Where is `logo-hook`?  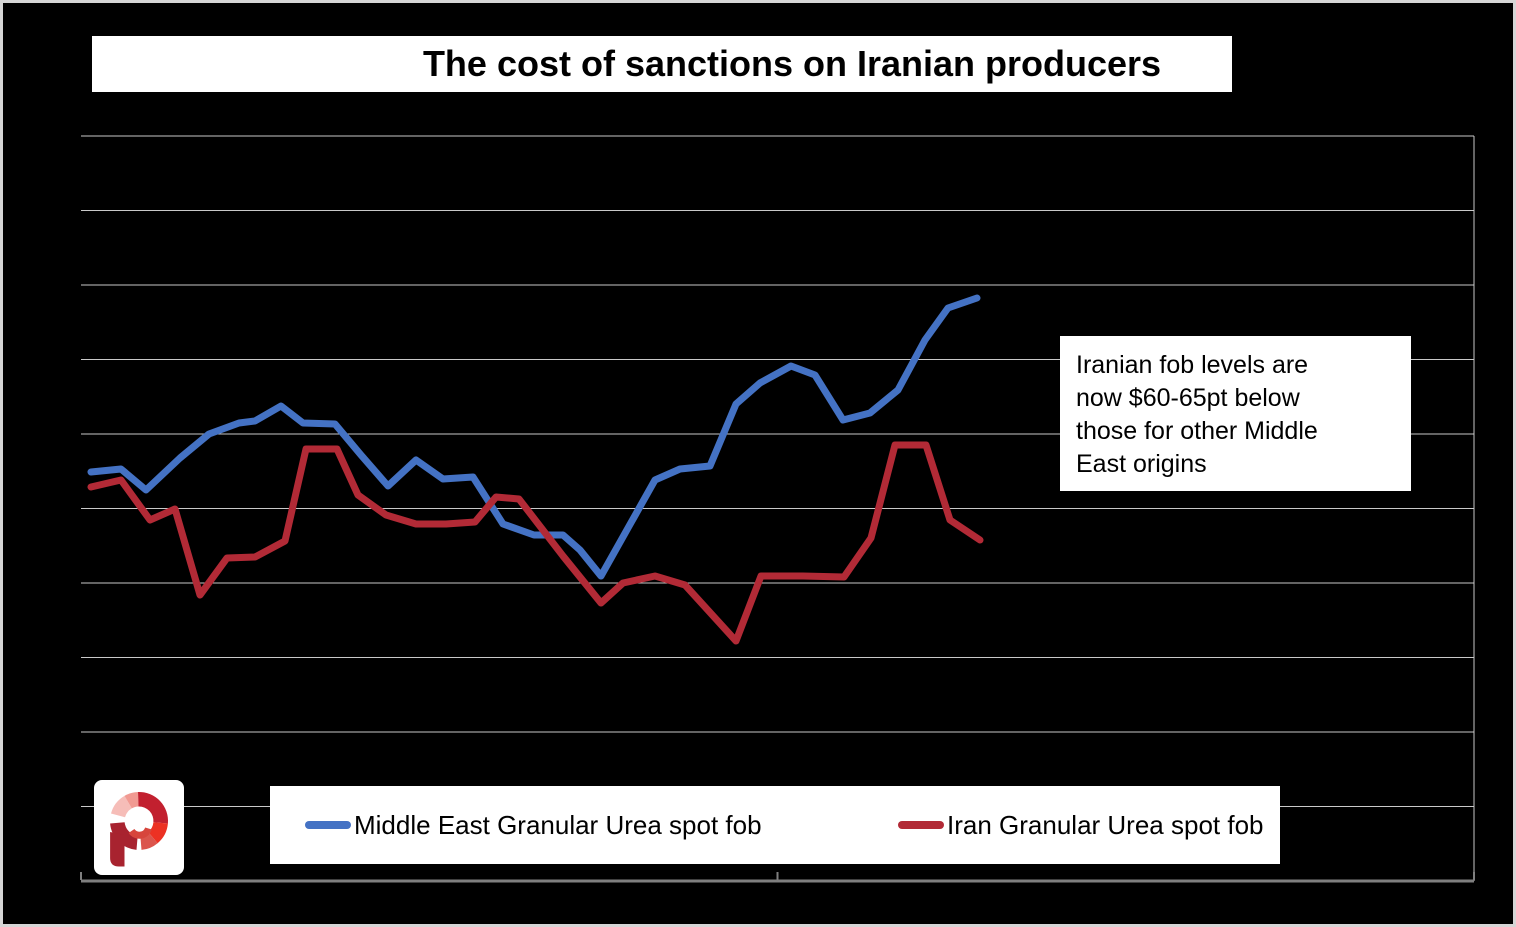
logo-hook is located at coordinates (140, 833).